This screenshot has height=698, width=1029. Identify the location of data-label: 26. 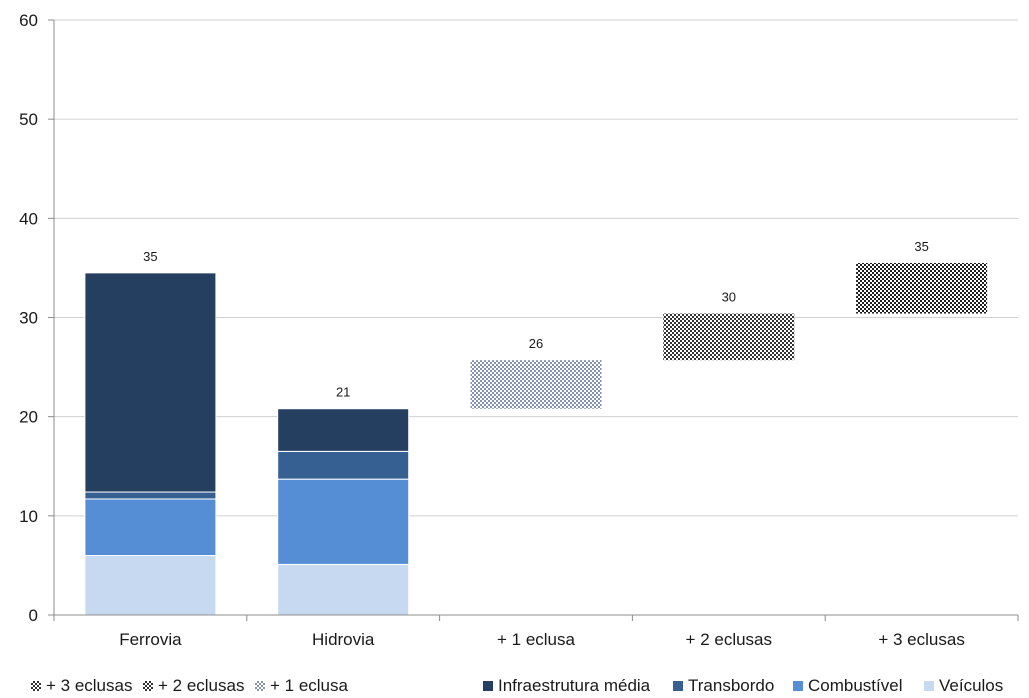
(536, 343).